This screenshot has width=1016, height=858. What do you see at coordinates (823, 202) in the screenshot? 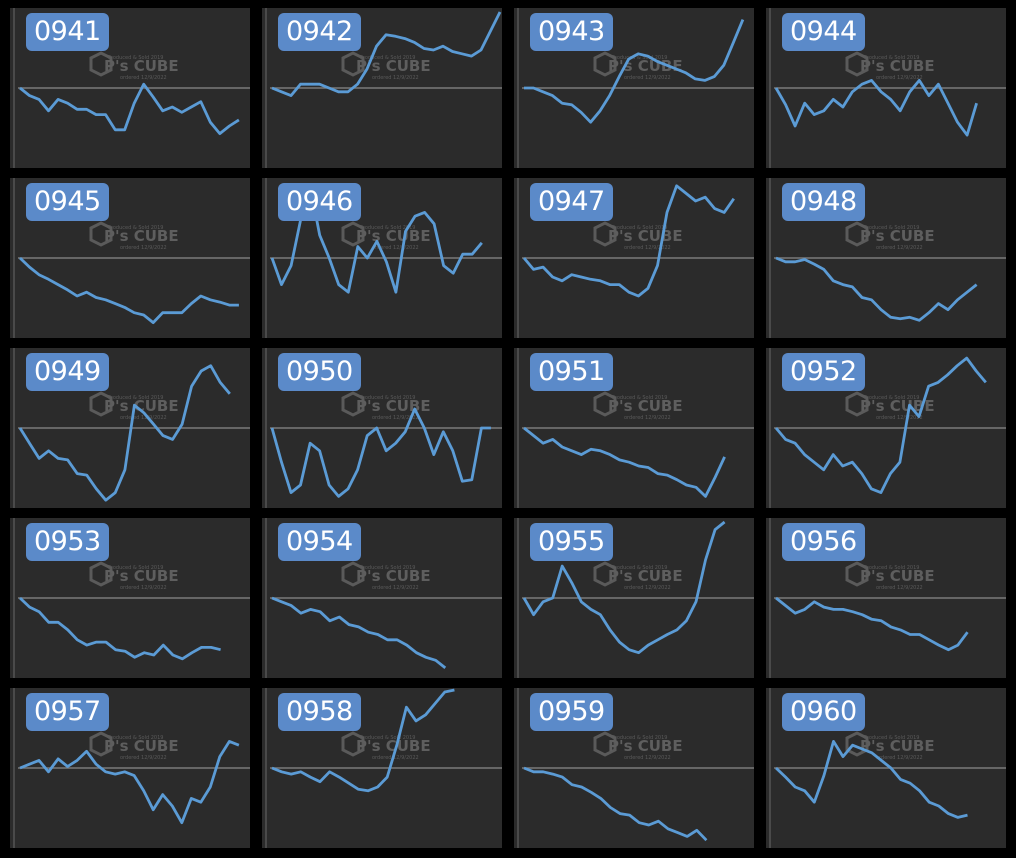
I see `chart-title: 0948` at bounding box center [823, 202].